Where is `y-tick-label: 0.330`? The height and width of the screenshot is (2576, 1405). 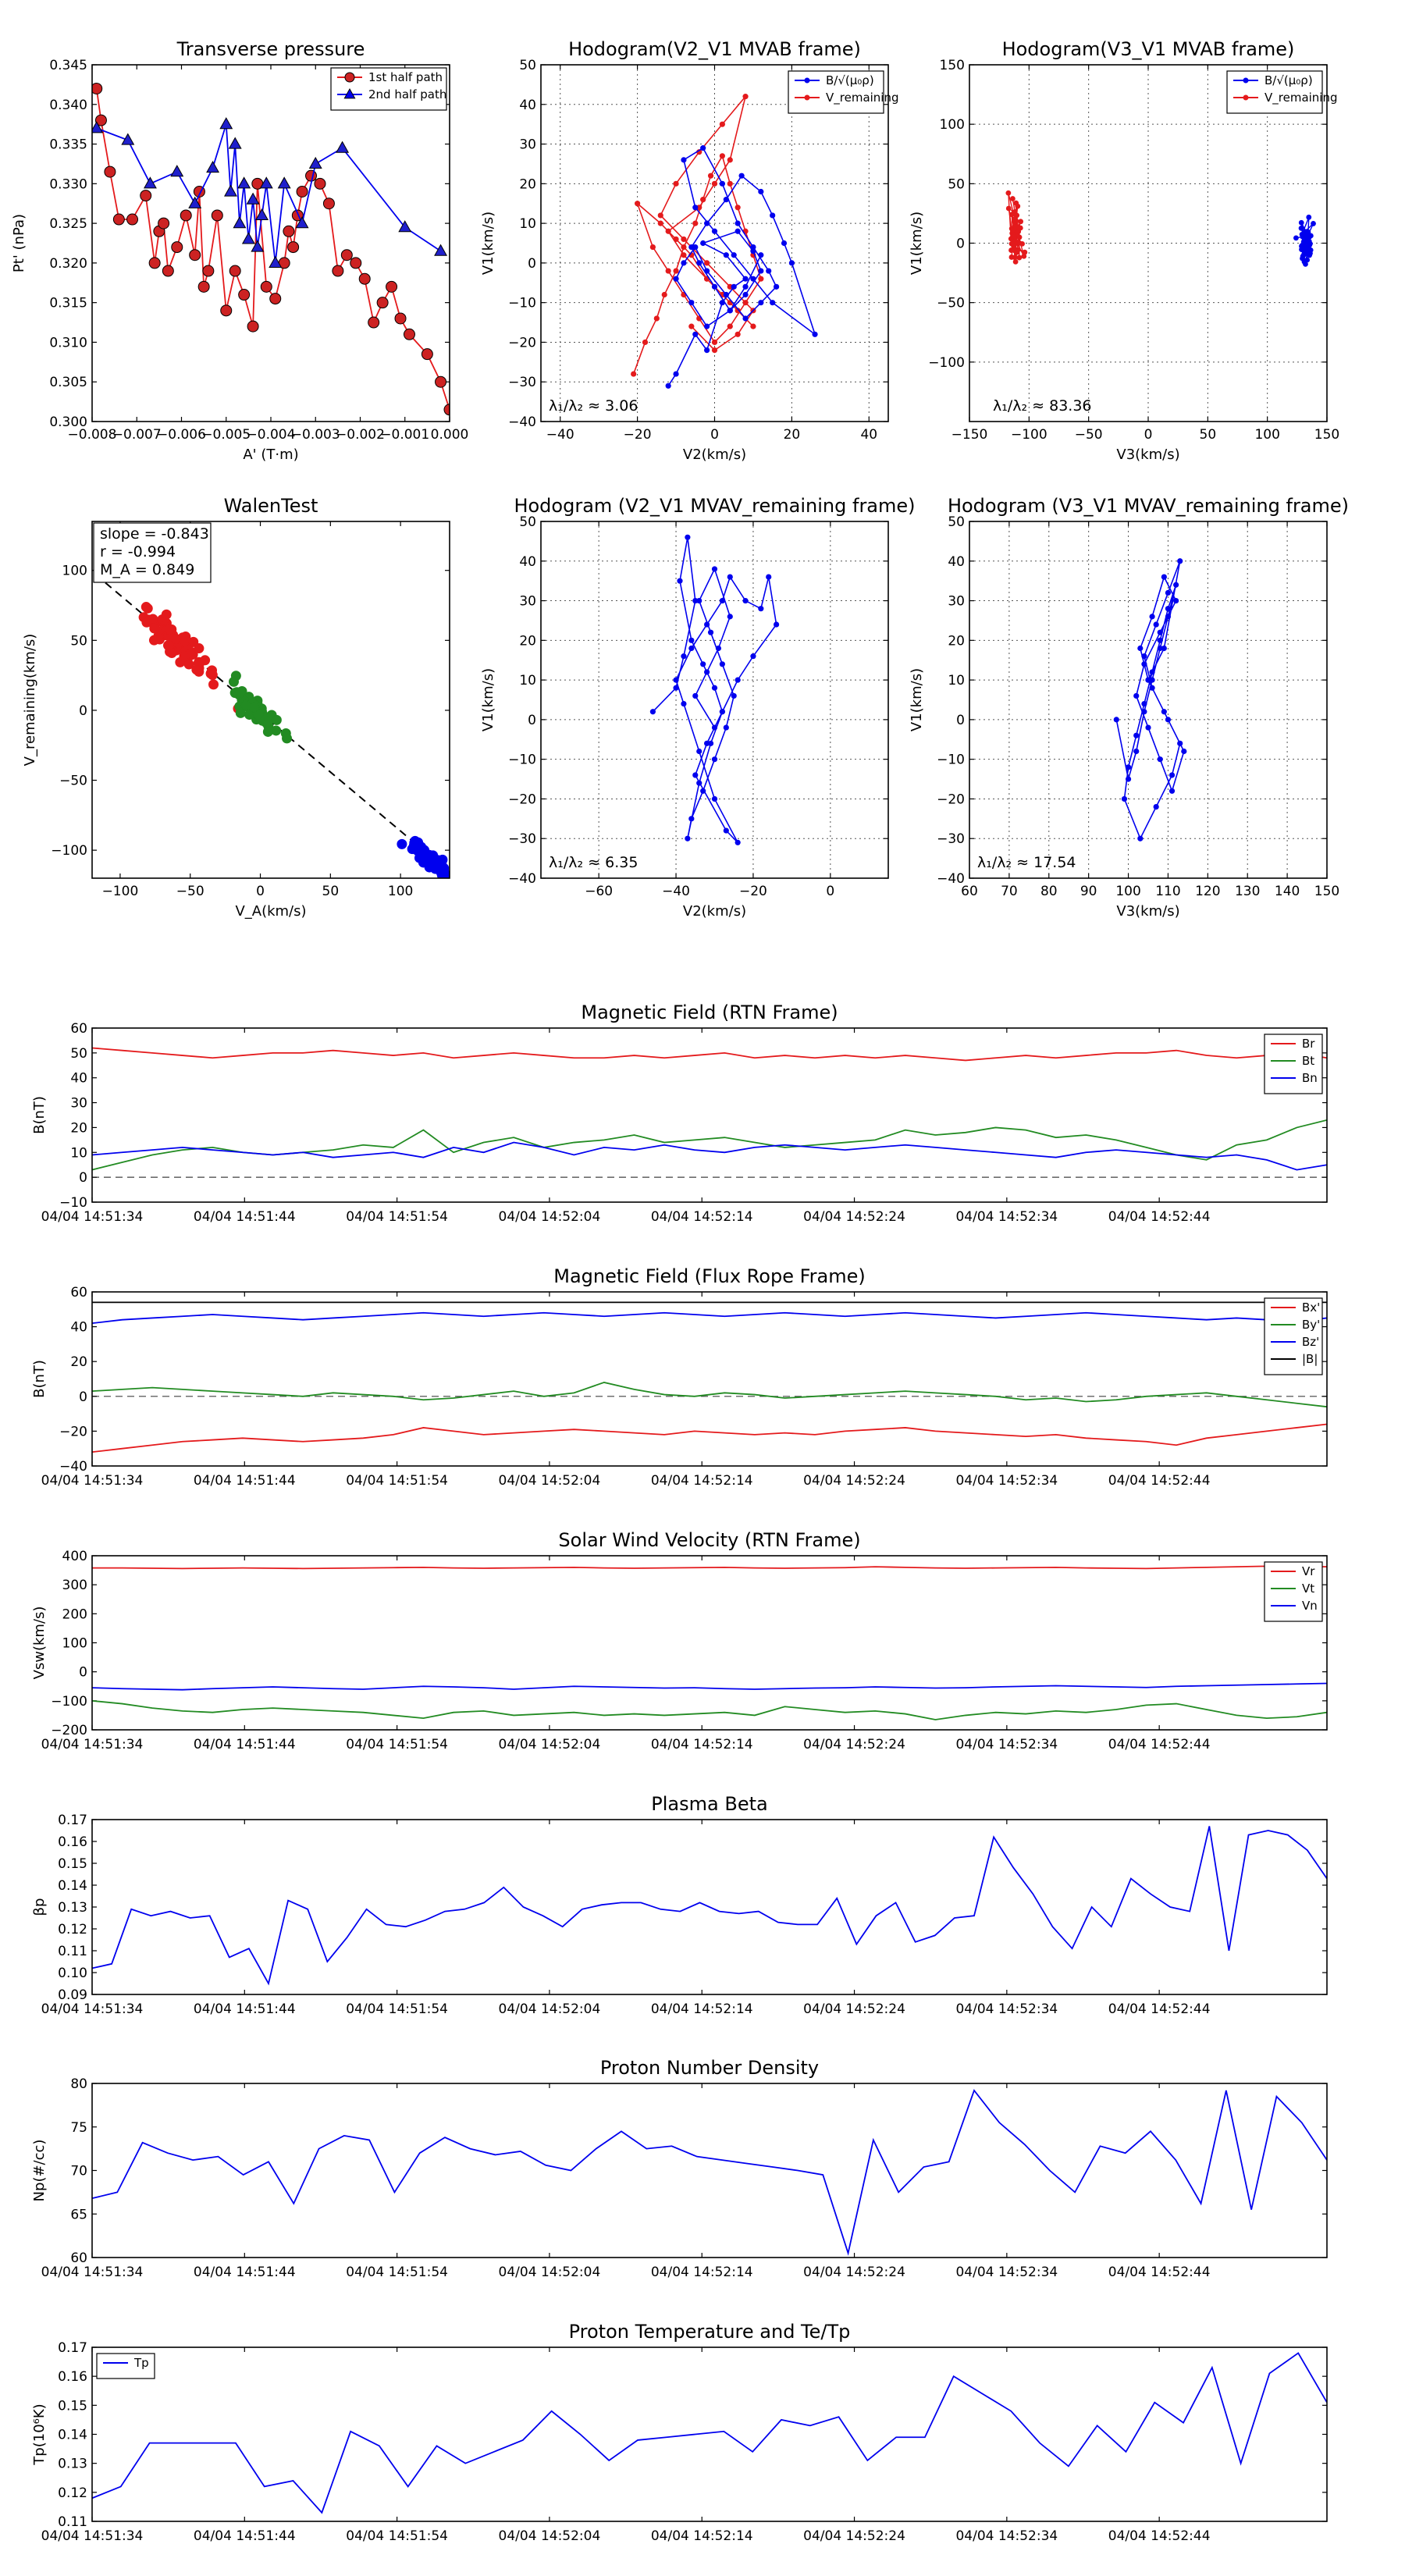 y-tick-label: 0.330 is located at coordinates (68, 184).